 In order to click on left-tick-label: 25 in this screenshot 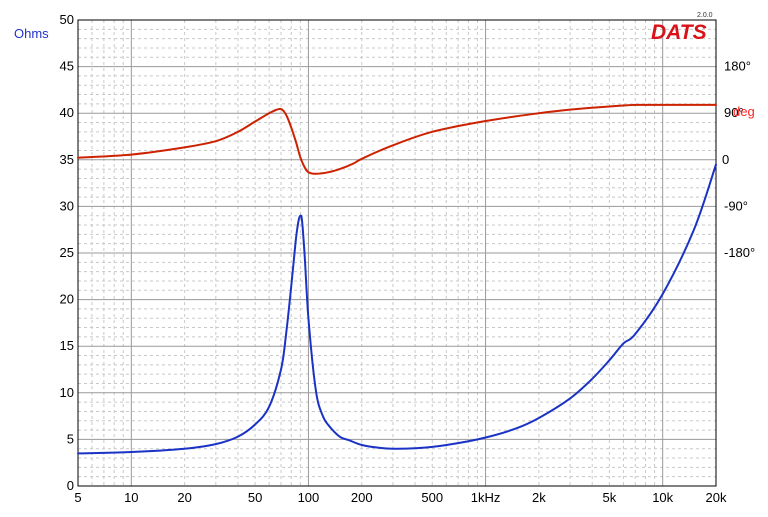, I will do `click(67, 252)`.